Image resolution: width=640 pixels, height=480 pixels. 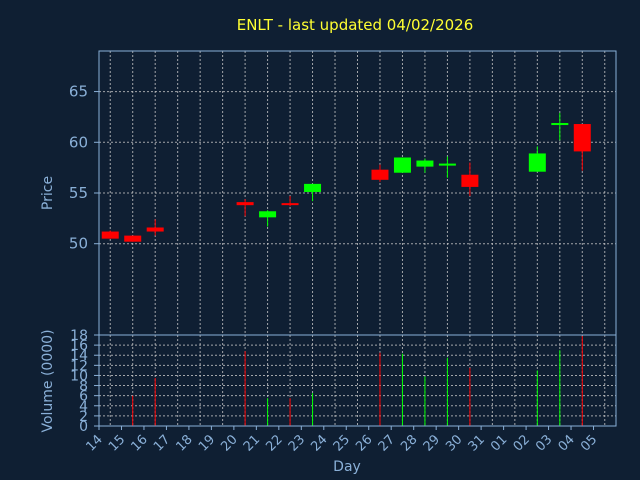 I want to click on volume-axis-label: Volume (0000), so click(x=48, y=380).